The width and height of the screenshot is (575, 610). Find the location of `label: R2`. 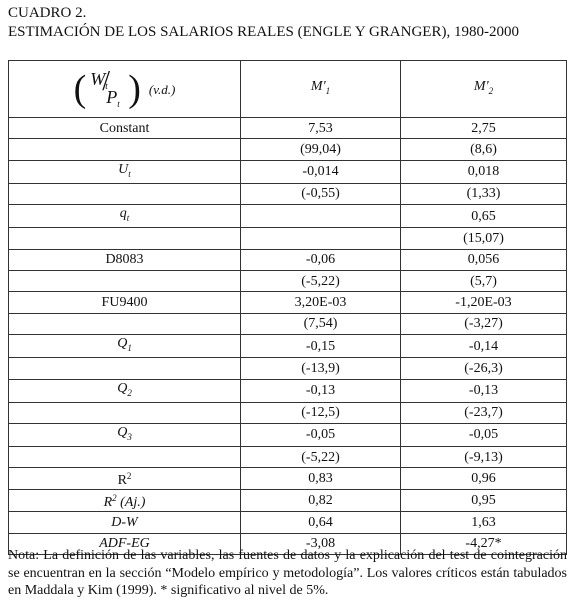

label: R2 is located at coordinates (124, 480).